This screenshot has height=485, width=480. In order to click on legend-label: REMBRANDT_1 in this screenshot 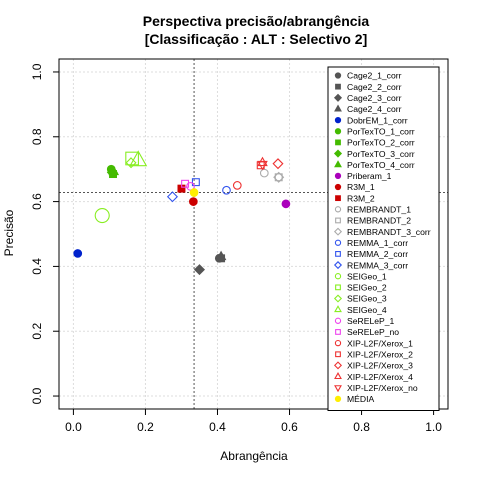, I will do `click(379, 210)`.